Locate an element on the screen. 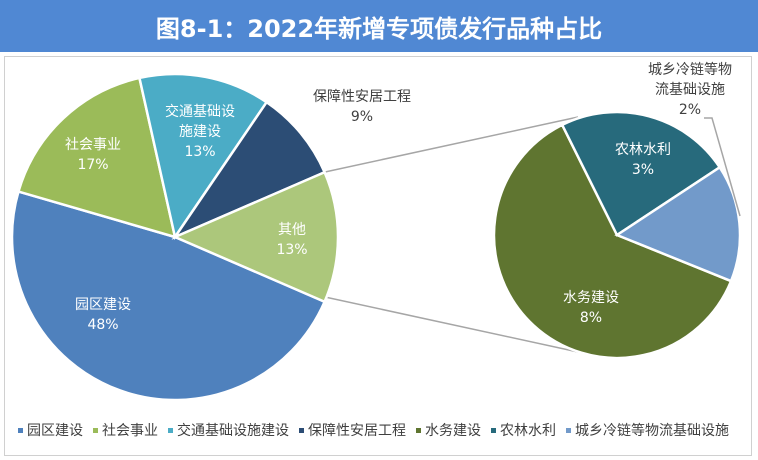 This screenshot has width=758, height=460. label-baozhang: 保障性安居工程 9% is located at coordinates (362, 107).